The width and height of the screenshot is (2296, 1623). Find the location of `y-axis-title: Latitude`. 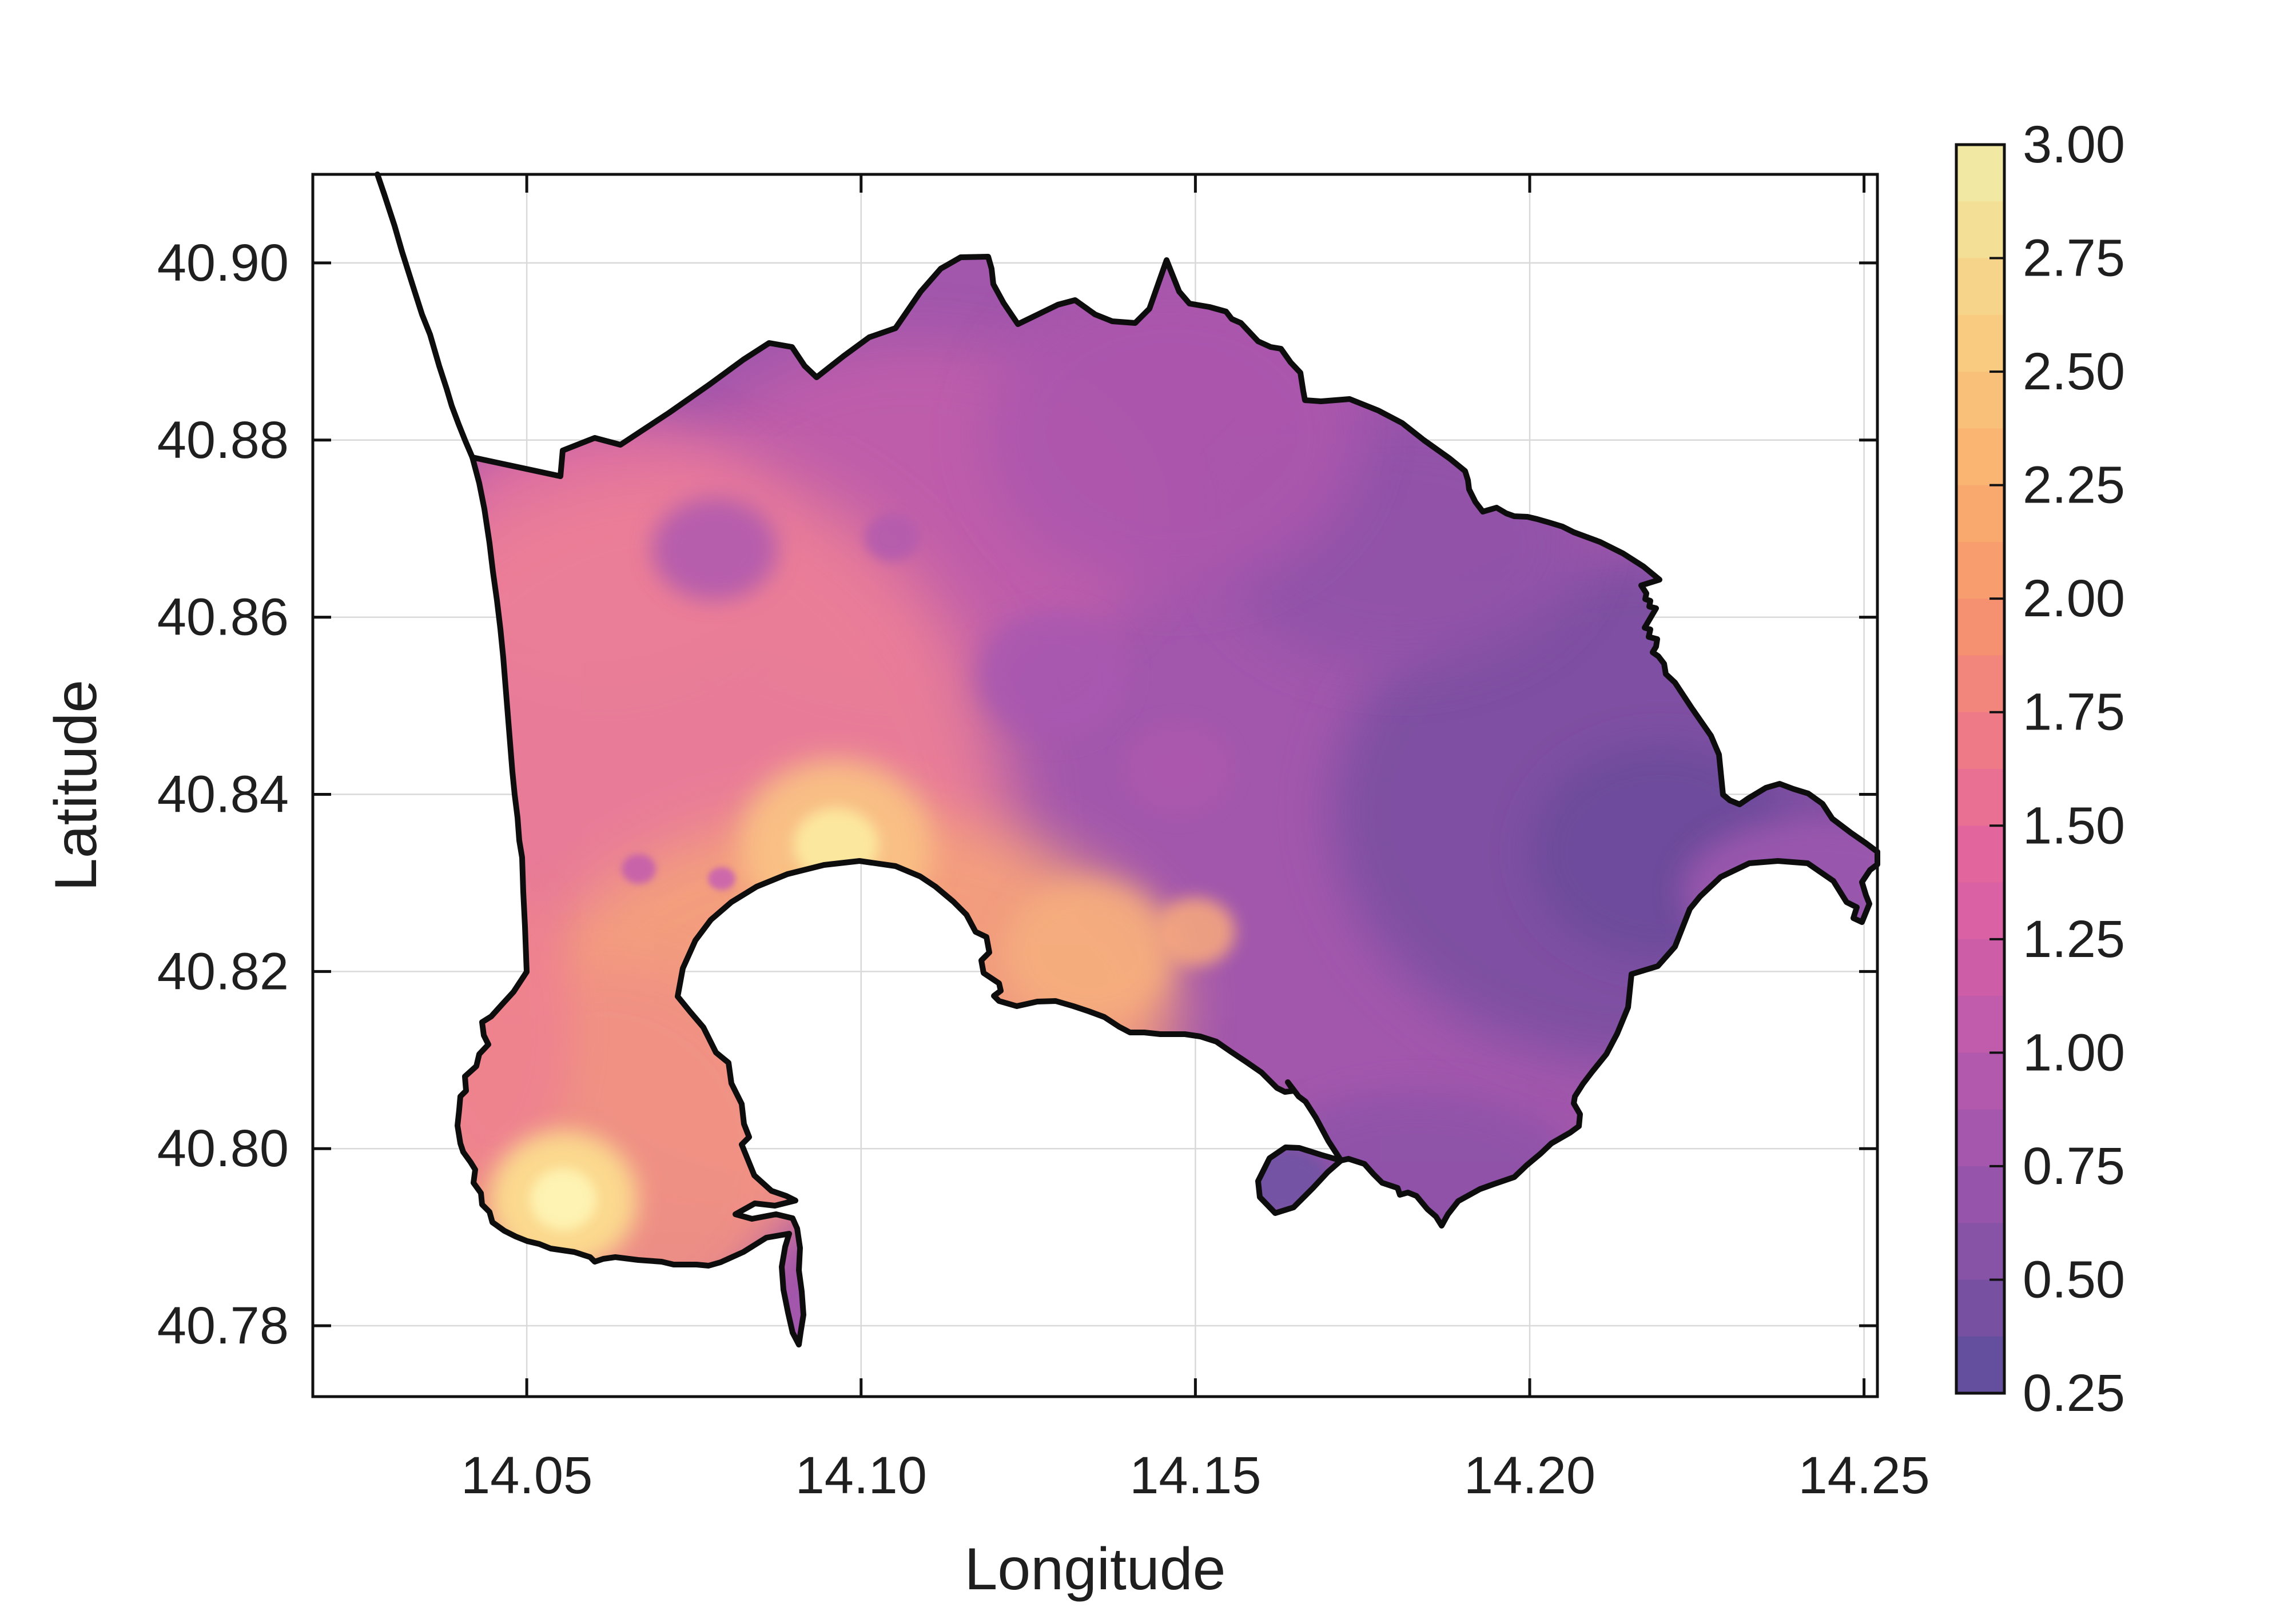

y-axis-title: Latitude is located at coordinates (76, 786).